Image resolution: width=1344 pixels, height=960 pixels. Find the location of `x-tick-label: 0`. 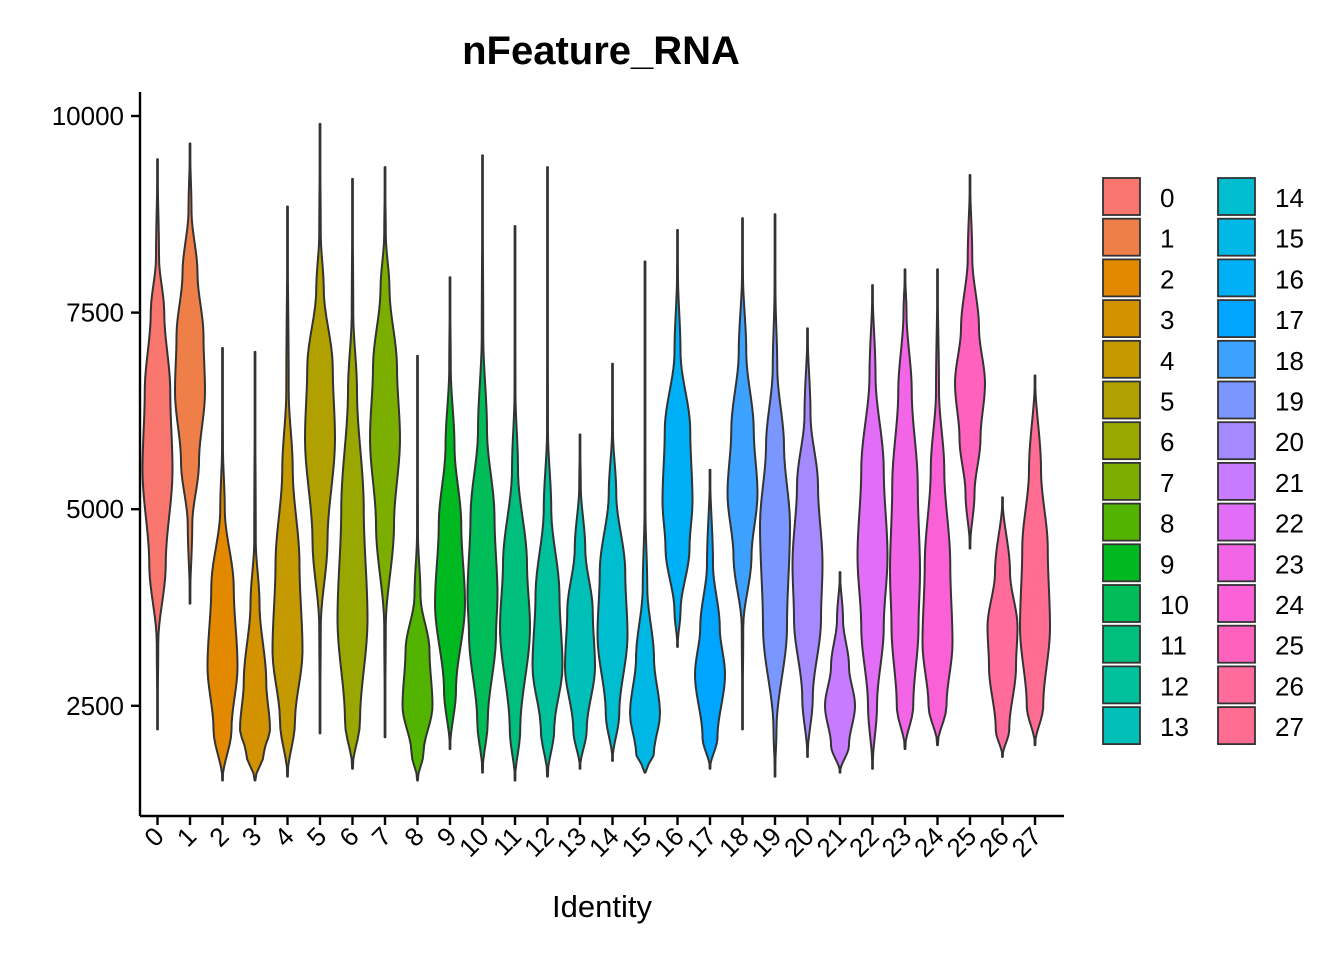

x-tick-label: 0 is located at coordinates (153, 836).